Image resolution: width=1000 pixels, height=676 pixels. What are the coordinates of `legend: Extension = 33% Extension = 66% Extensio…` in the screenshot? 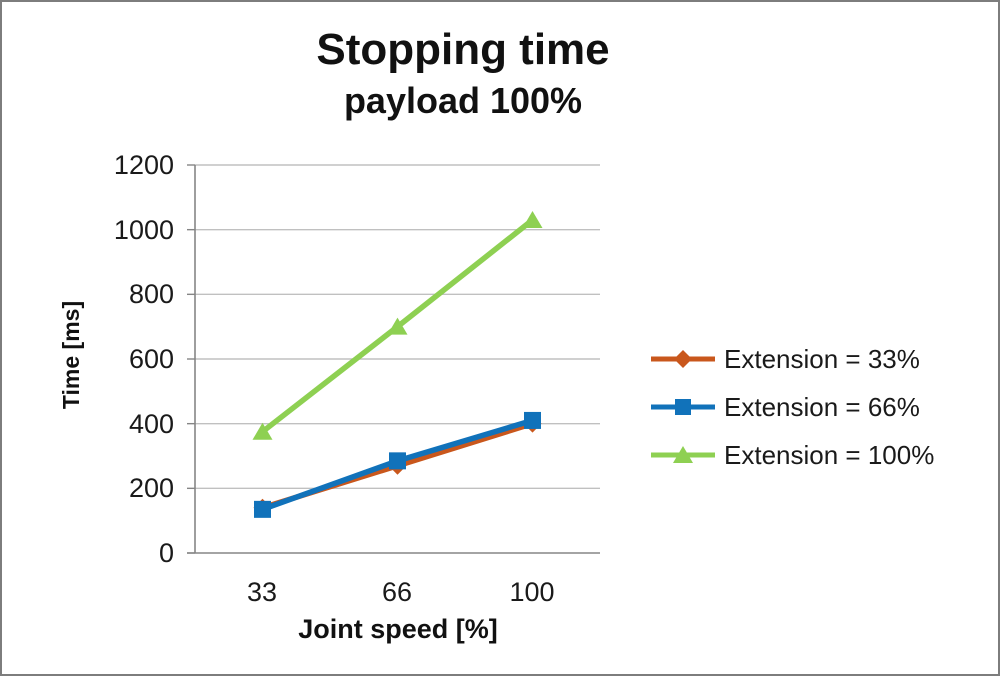 It's located at (792, 407).